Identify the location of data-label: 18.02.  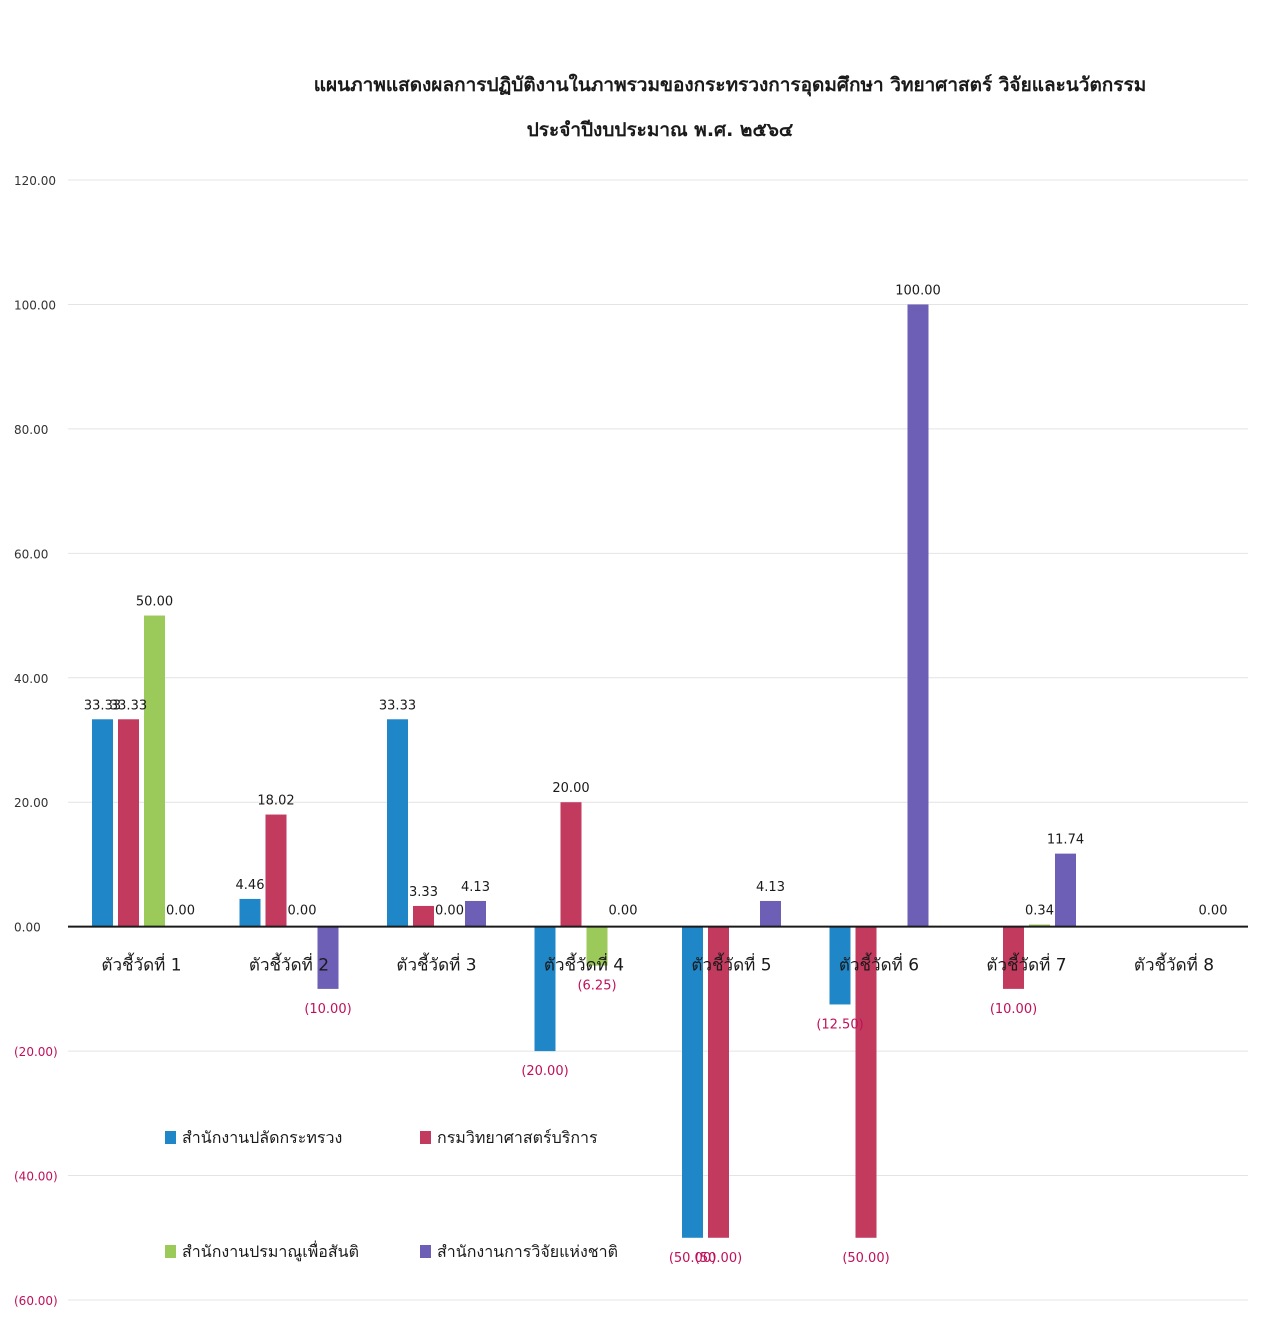
(275, 801).